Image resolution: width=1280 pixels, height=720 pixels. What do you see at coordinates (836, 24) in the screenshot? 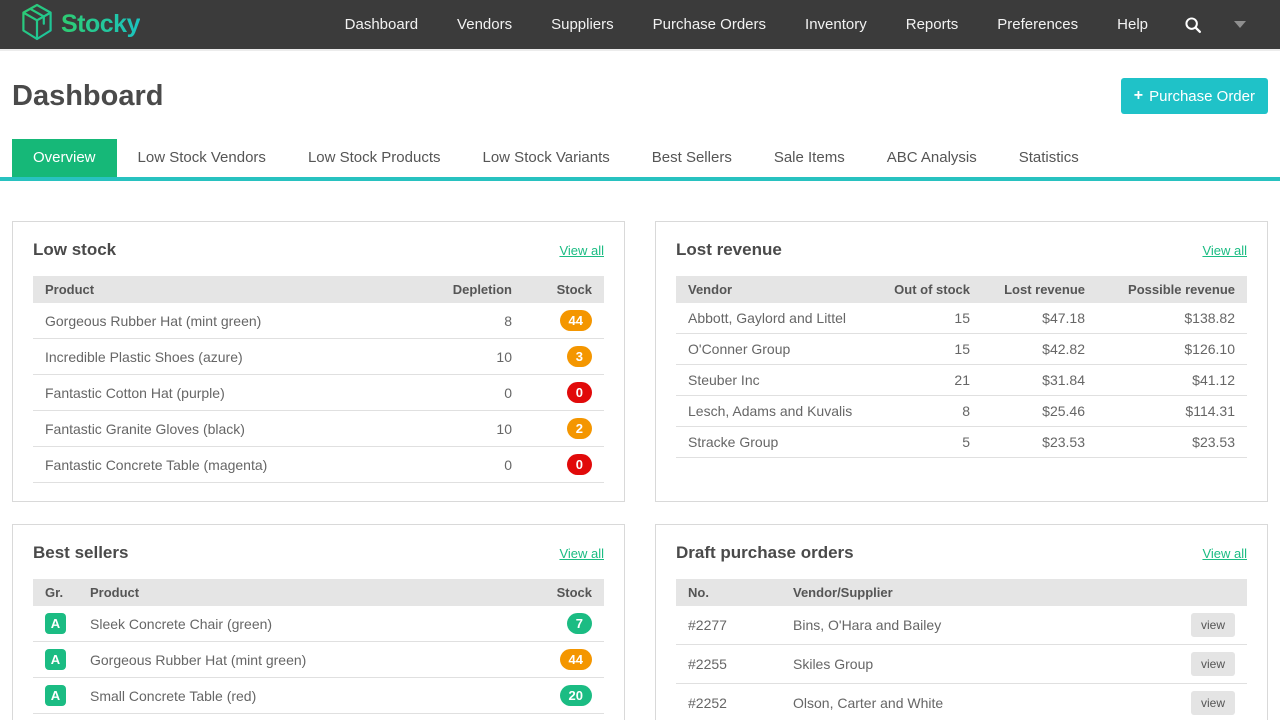
I see `nav-item-inventory: Inventory` at bounding box center [836, 24].